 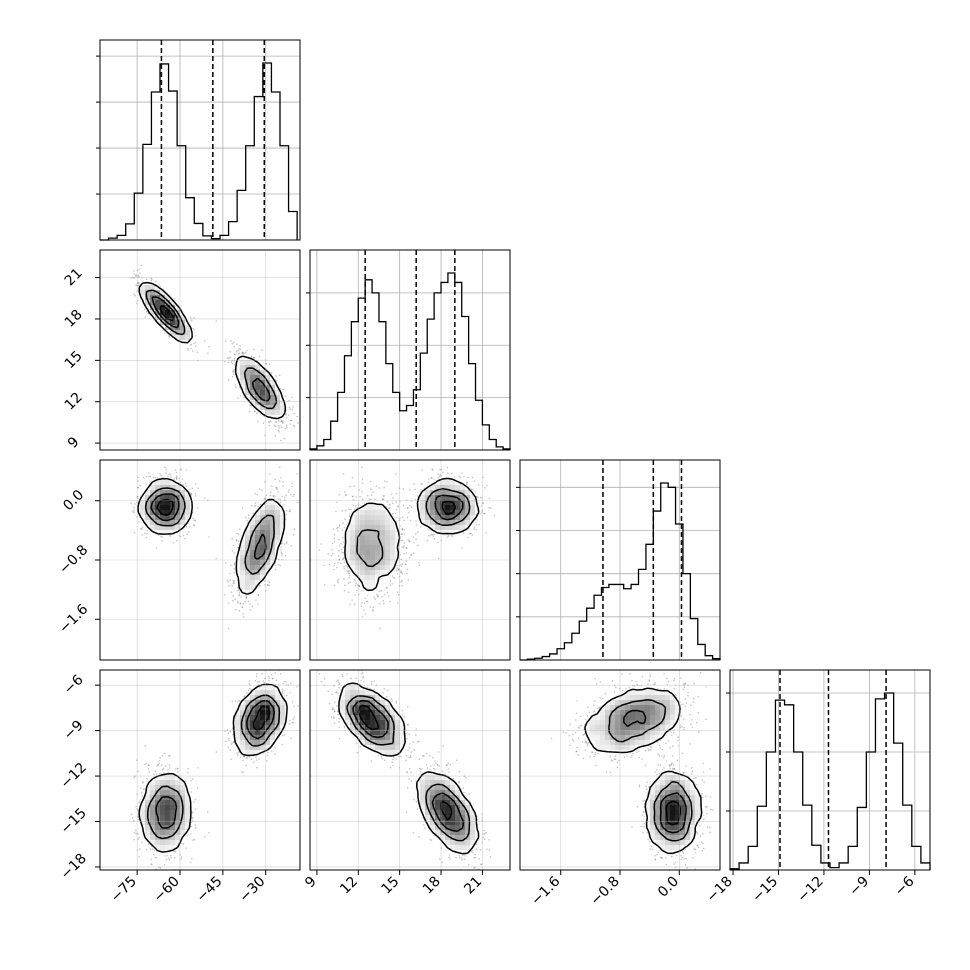 I want to click on histogram-frame, so click(x=410, y=350).